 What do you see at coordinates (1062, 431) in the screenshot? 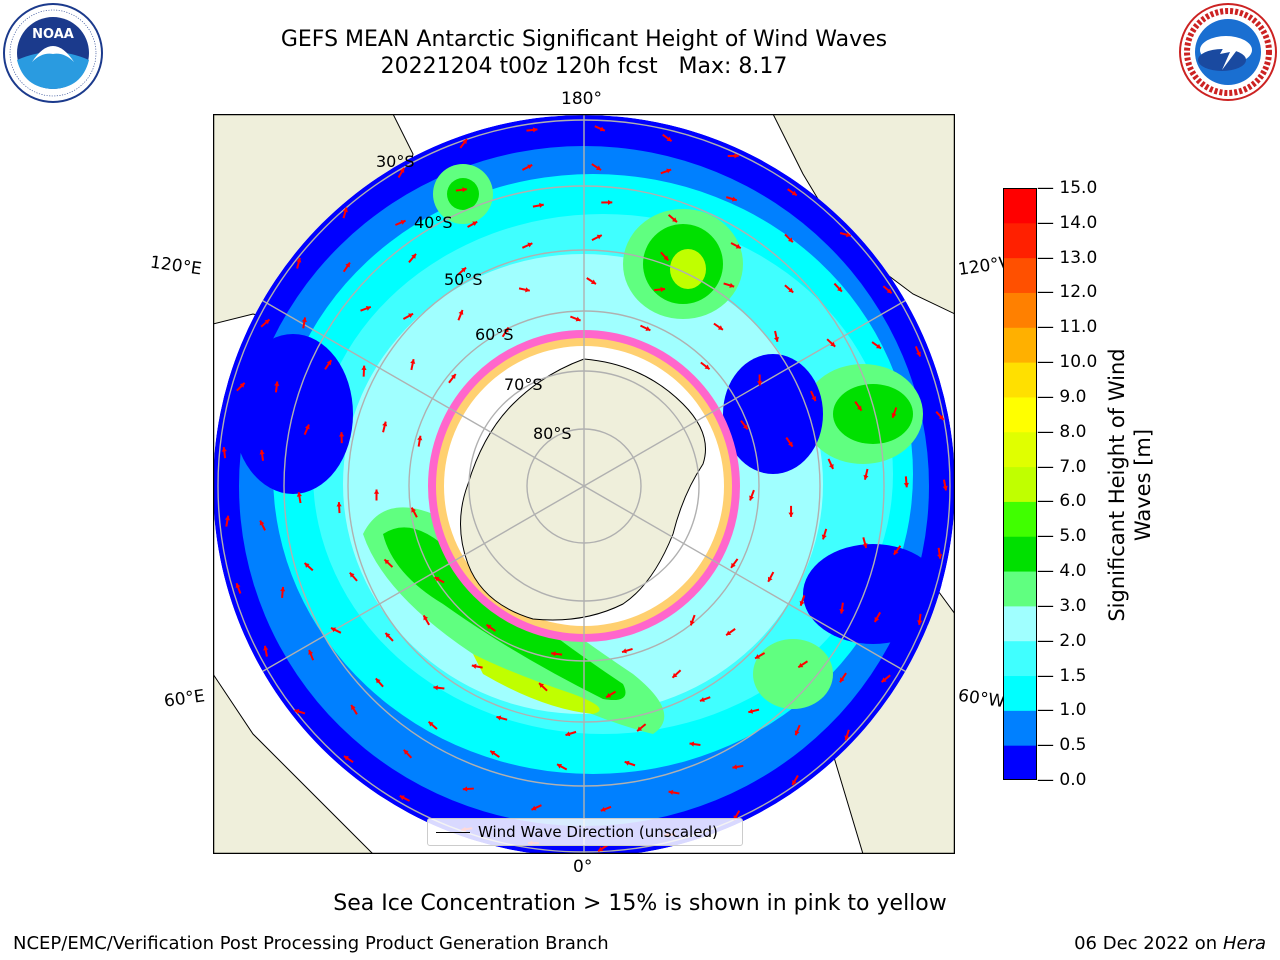
I see `colorbar-tick-label: — 8.0` at bounding box center [1062, 431].